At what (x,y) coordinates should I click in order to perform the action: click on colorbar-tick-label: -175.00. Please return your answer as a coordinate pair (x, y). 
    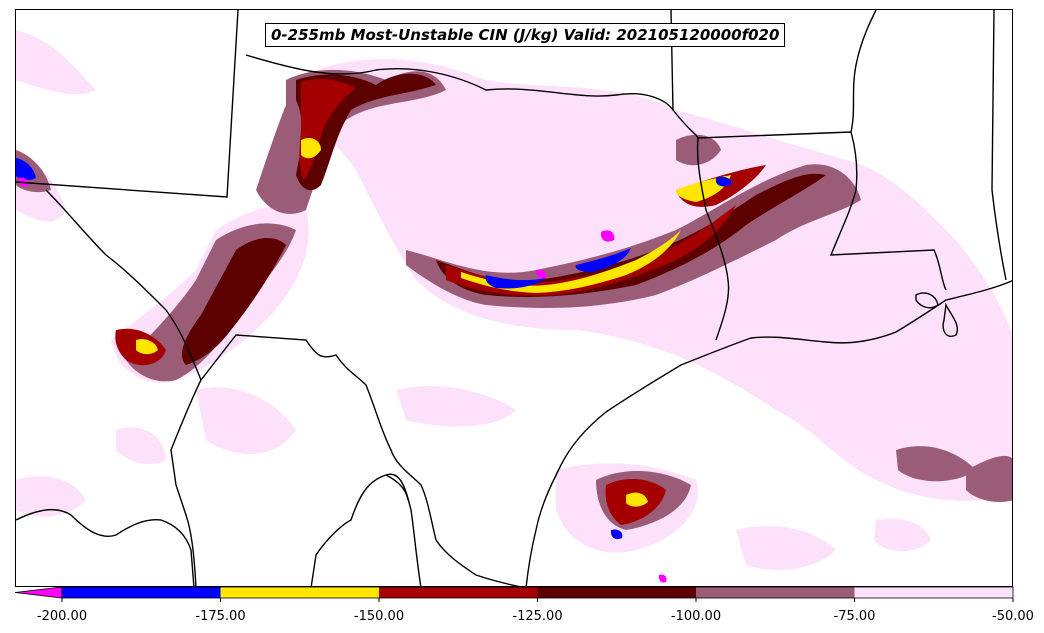
    Looking at the image, I should click on (220, 616).